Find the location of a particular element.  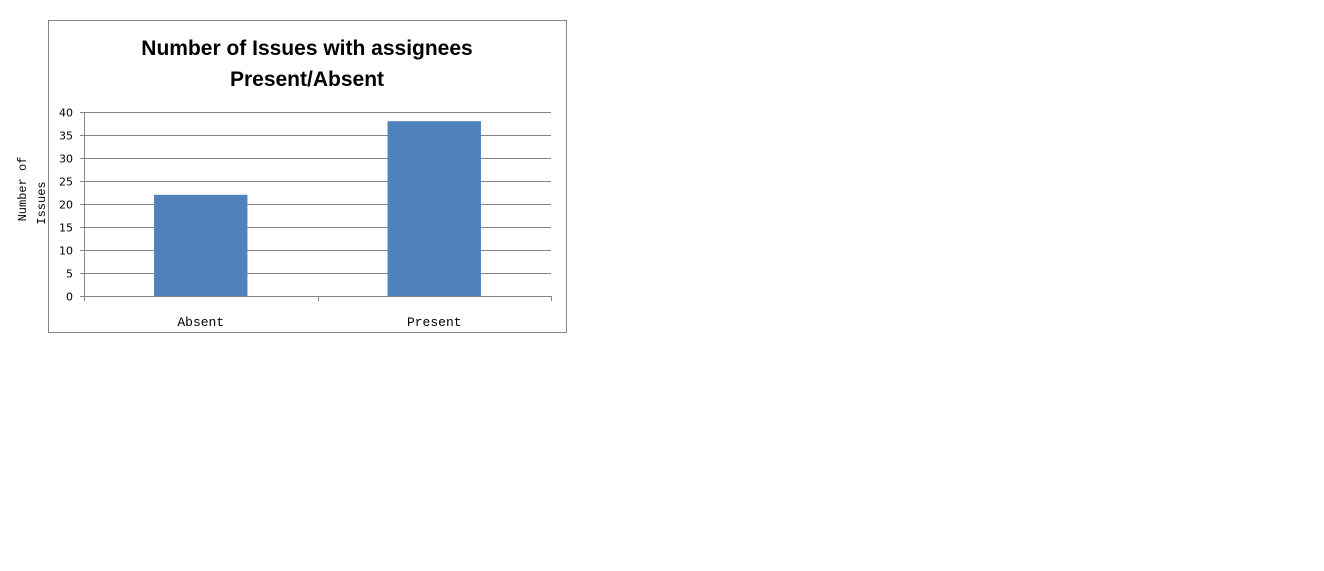

y-tick-label: 20 is located at coordinates (66, 205).